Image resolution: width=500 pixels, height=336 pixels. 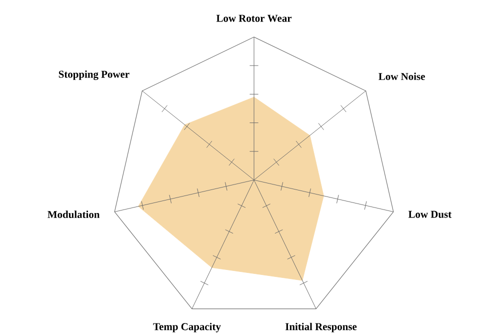 What do you see at coordinates (321, 327) in the screenshot?
I see `spoke-label: Initial Response` at bounding box center [321, 327].